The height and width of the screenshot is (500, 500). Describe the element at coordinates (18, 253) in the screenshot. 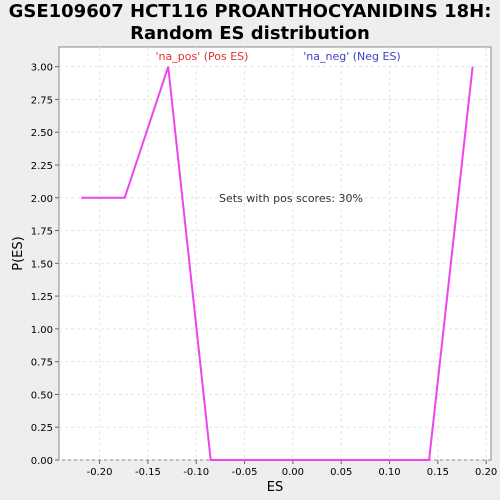

I see `y-axis-label: P(ES)` at that location.